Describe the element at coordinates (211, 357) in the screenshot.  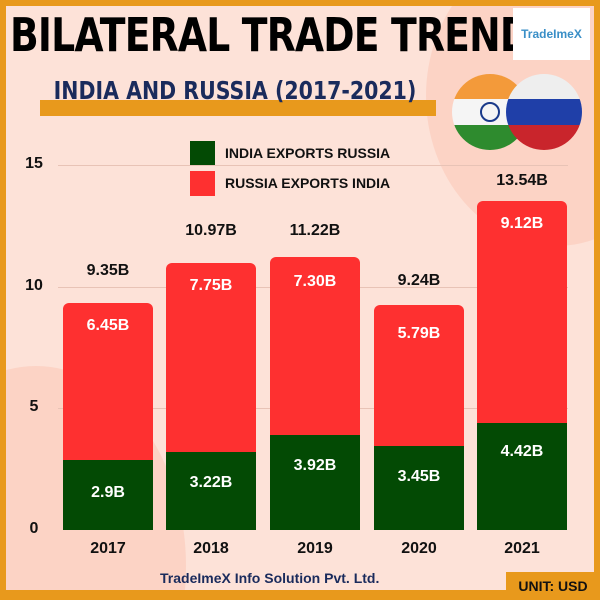
I see `bar-segment-russia: 7.75B` at that location.